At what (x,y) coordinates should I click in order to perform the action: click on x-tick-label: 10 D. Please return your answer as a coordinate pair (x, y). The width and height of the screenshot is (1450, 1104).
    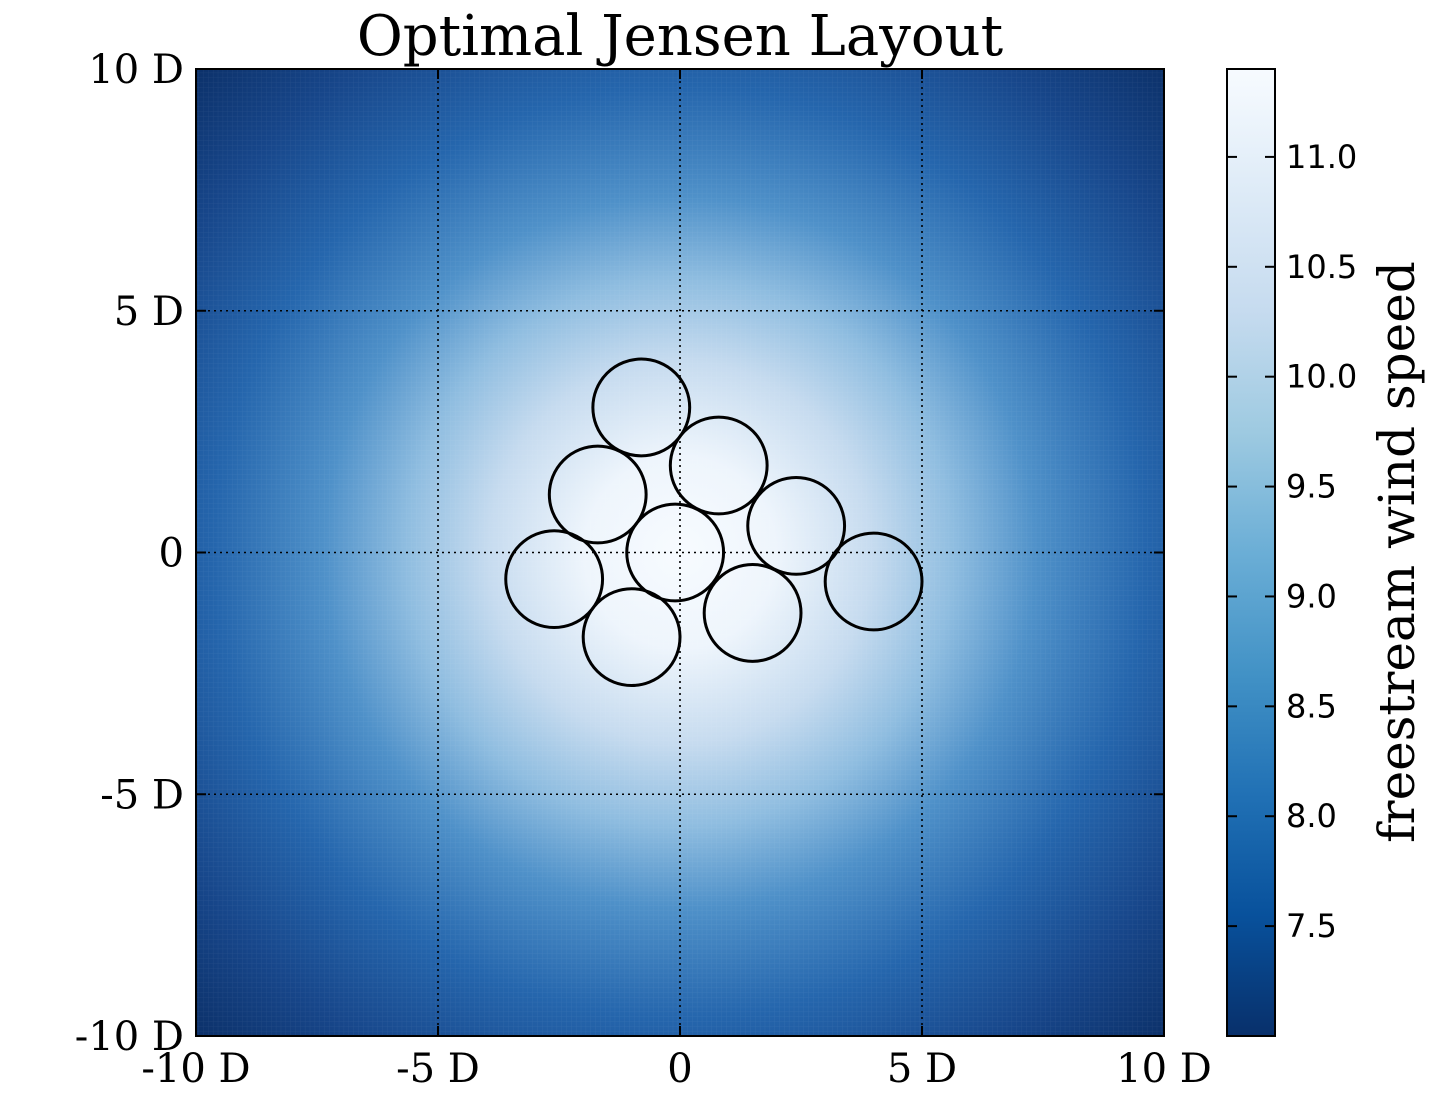
    Looking at the image, I should click on (1164, 1069).